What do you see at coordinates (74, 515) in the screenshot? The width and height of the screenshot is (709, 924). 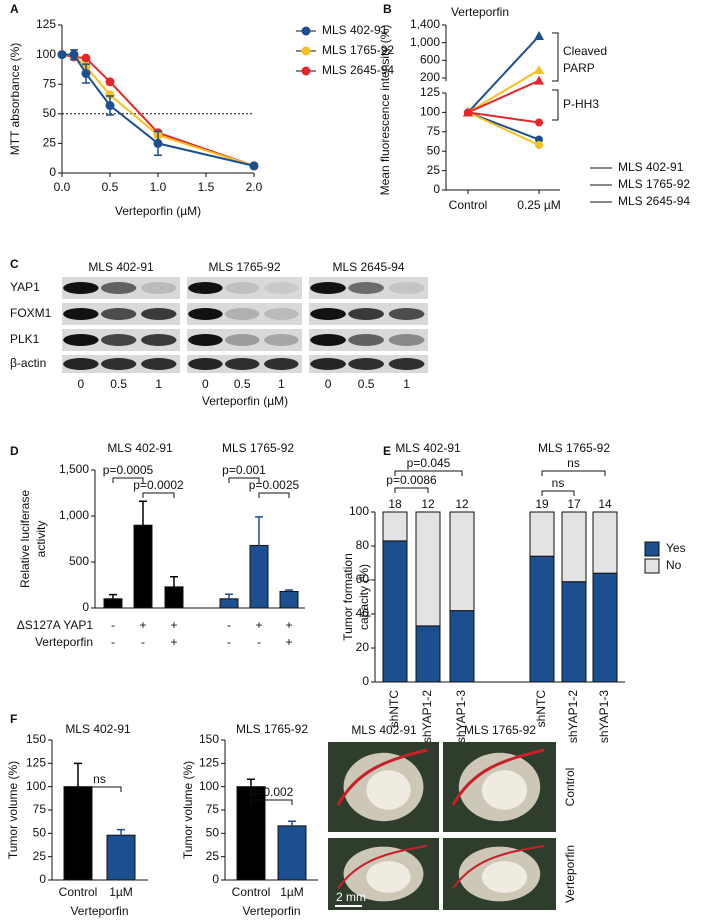 I see `y-tick-label: 1,000` at bounding box center [74, 515].